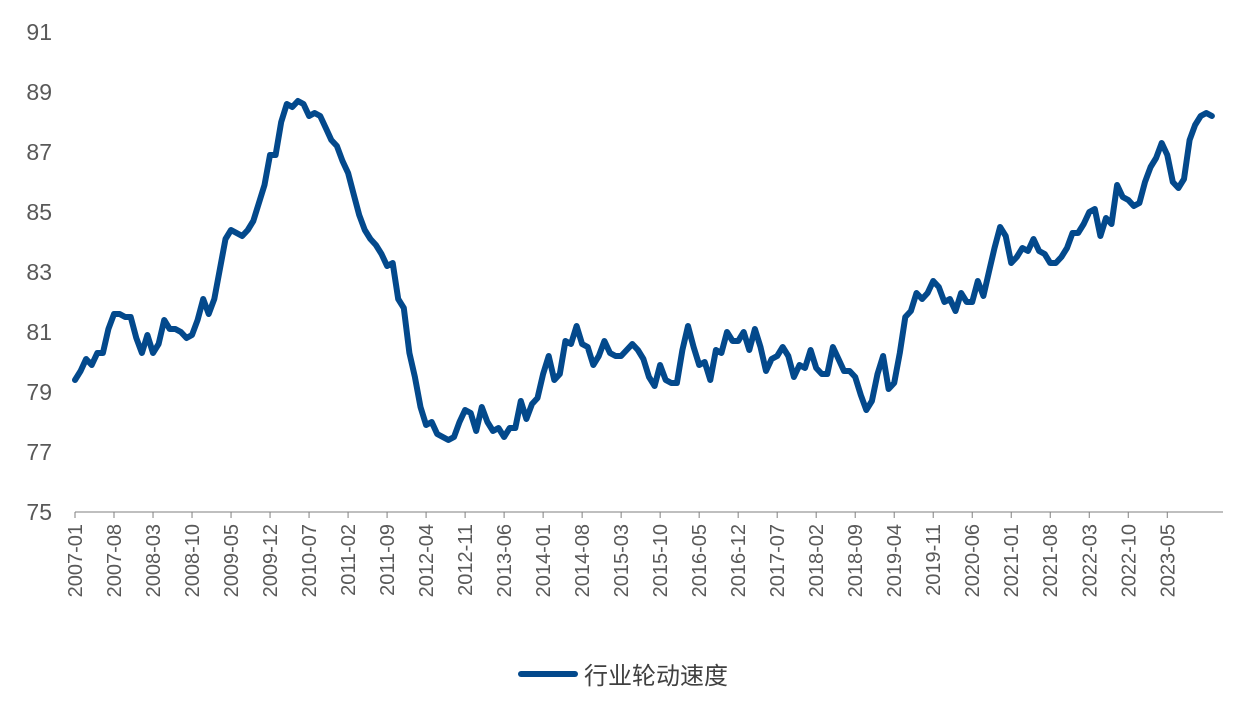 This screenshot has height=715, width=1256. Describe the element at coordinates (1012, 560) in the screenshot. I see `x-tick-label: 2021-01` at that location.